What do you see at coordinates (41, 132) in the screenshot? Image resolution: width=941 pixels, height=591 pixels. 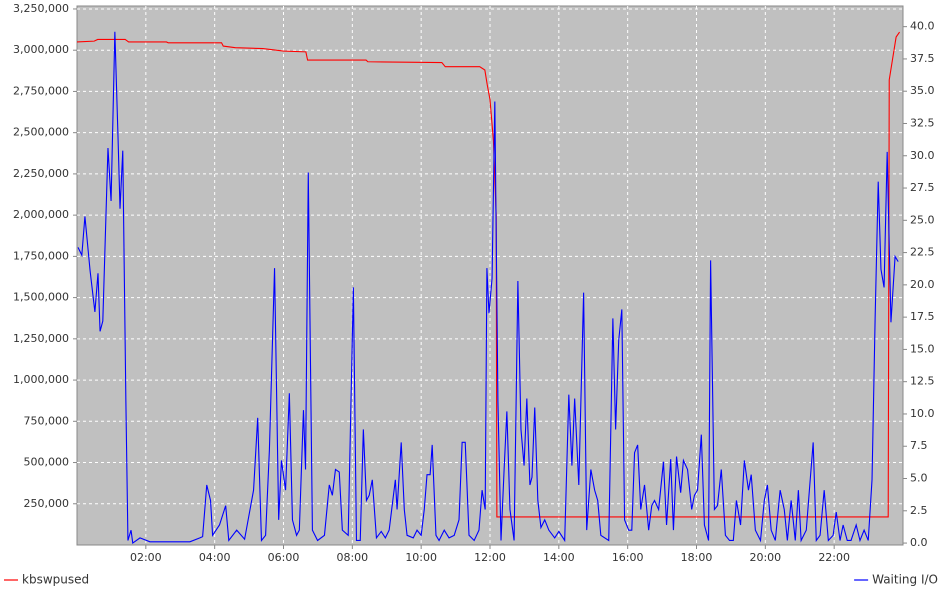 I see `y-tick-label: 2,500,000` at bounding box center [41, 132].